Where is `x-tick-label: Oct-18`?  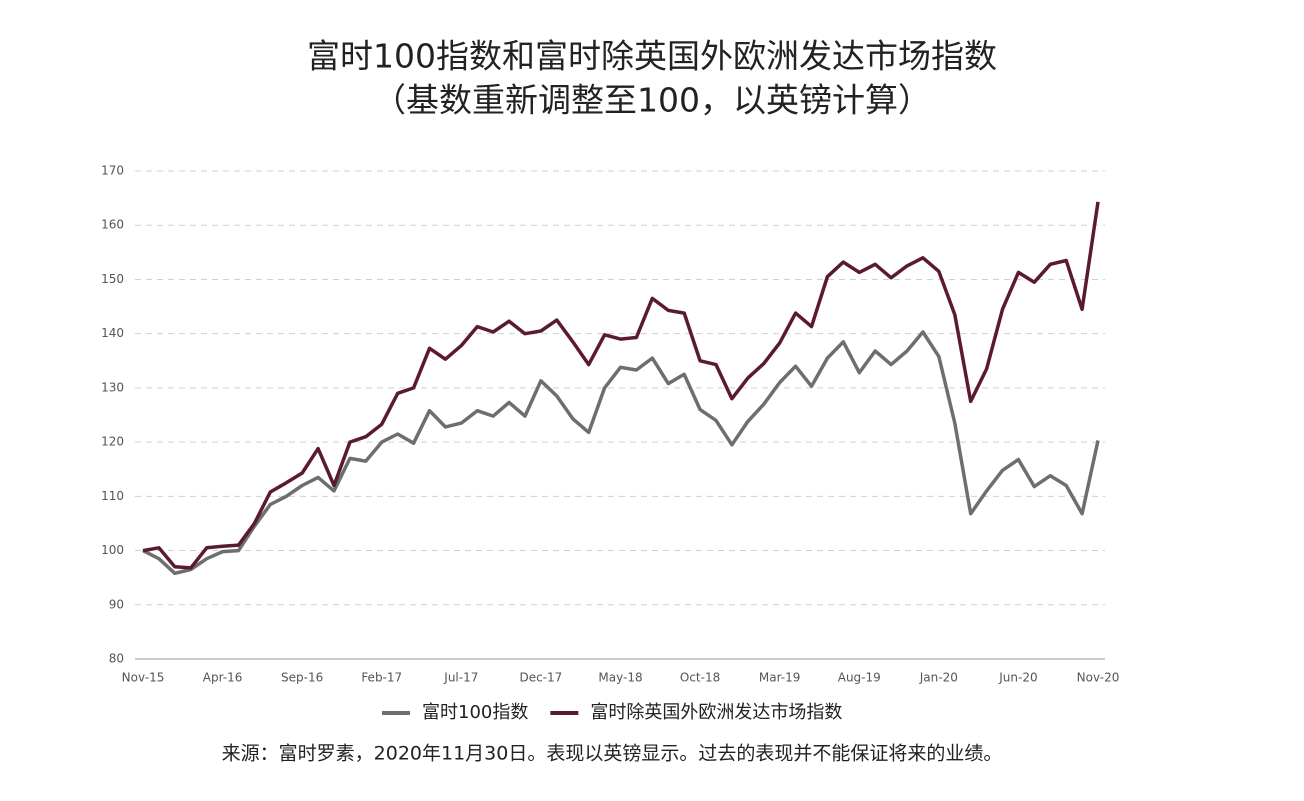 x-tick-label: Oct-18 is located at coordinates (700, 678).